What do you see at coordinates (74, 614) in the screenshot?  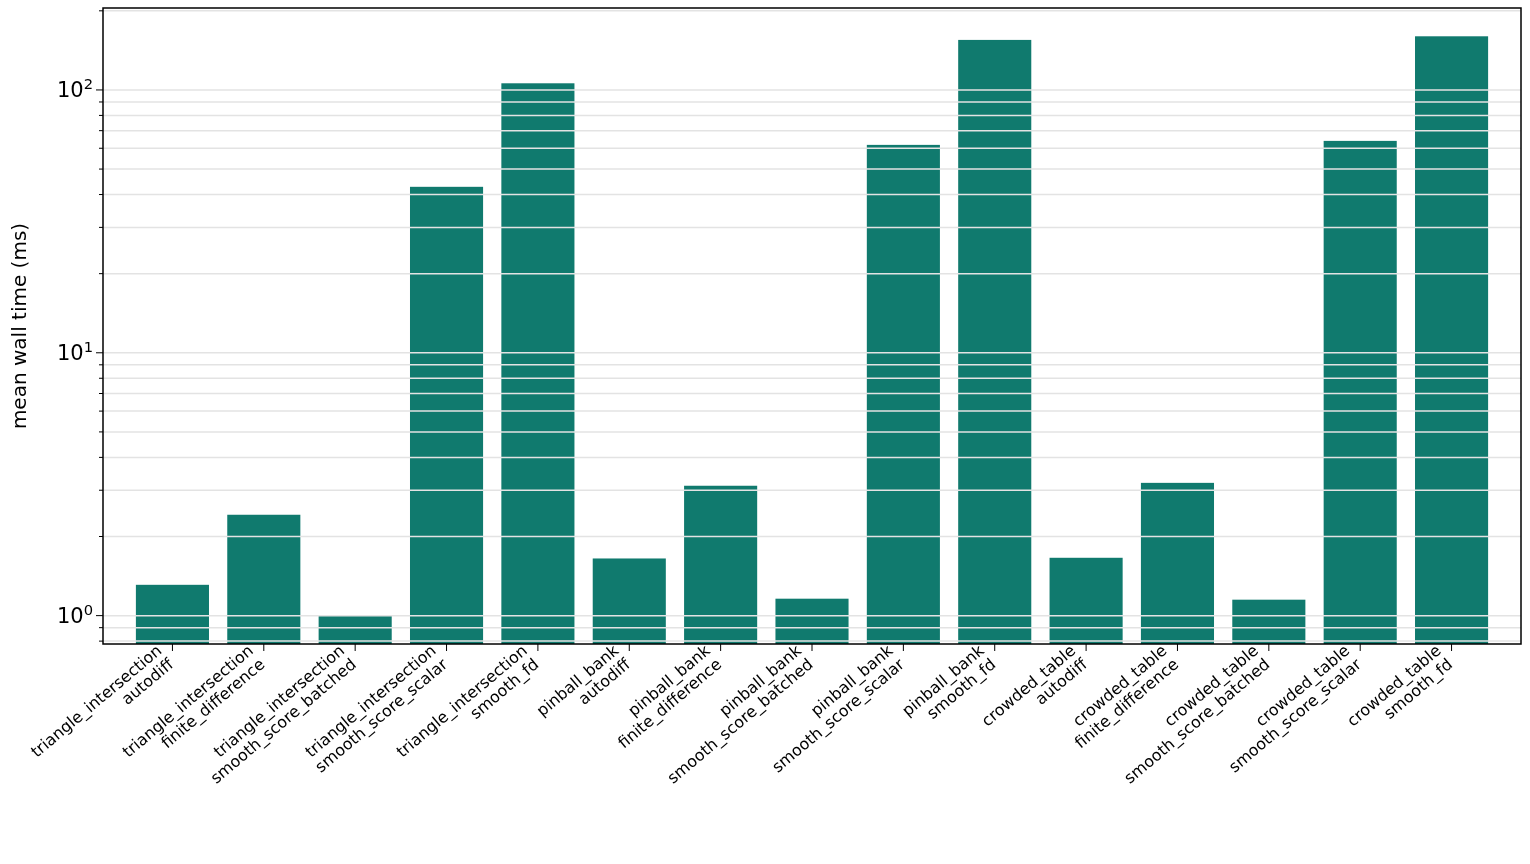 I see `y-tick-label: 10$^{0}$` at bounding box center [74, 614].